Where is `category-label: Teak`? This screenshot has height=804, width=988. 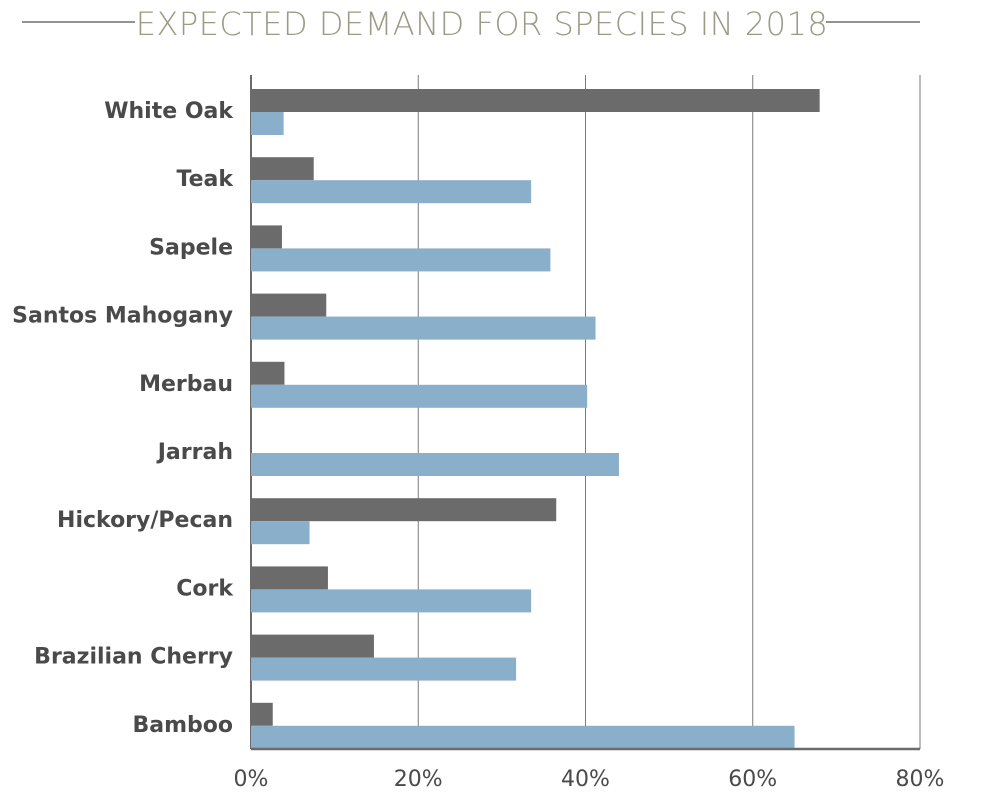 category-label: Teak is located at coordinates (206, 179).